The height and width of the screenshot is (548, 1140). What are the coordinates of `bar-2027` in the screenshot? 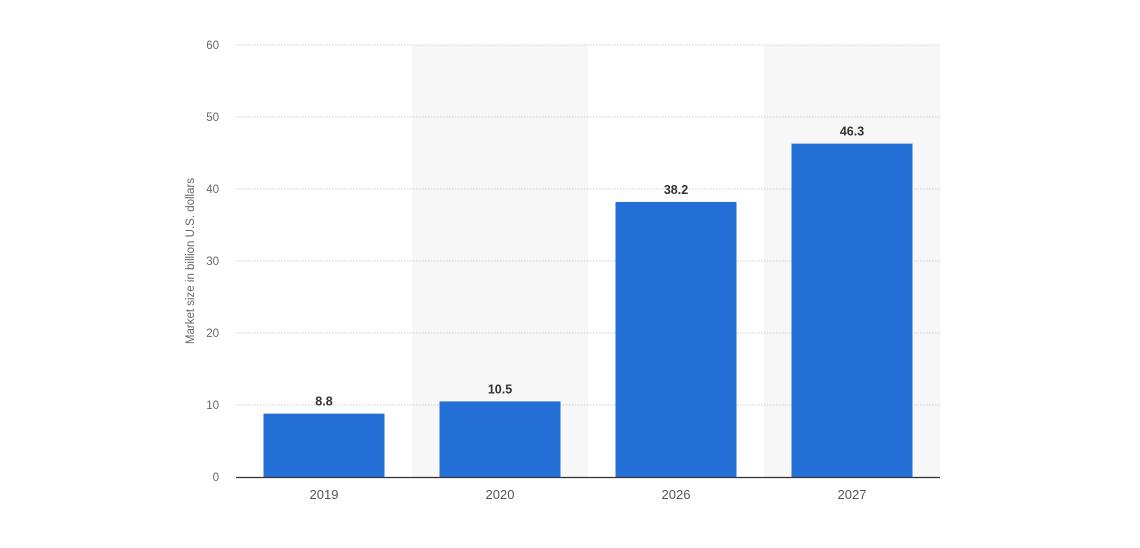 It's located at (852, 310).